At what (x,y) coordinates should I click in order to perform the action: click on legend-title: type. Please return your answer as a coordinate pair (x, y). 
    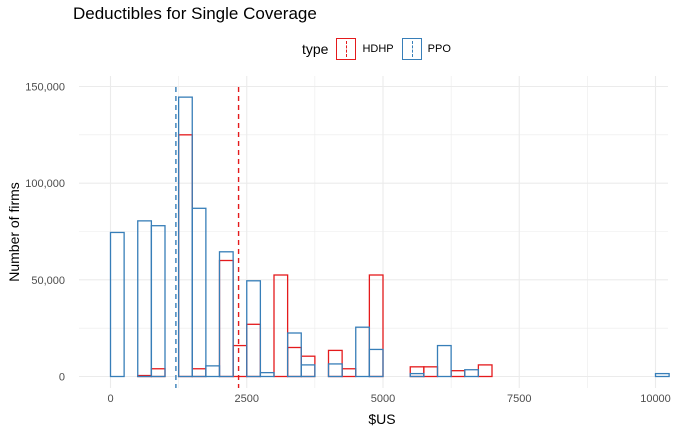
    Looking at the image, I should click on (315, 49).